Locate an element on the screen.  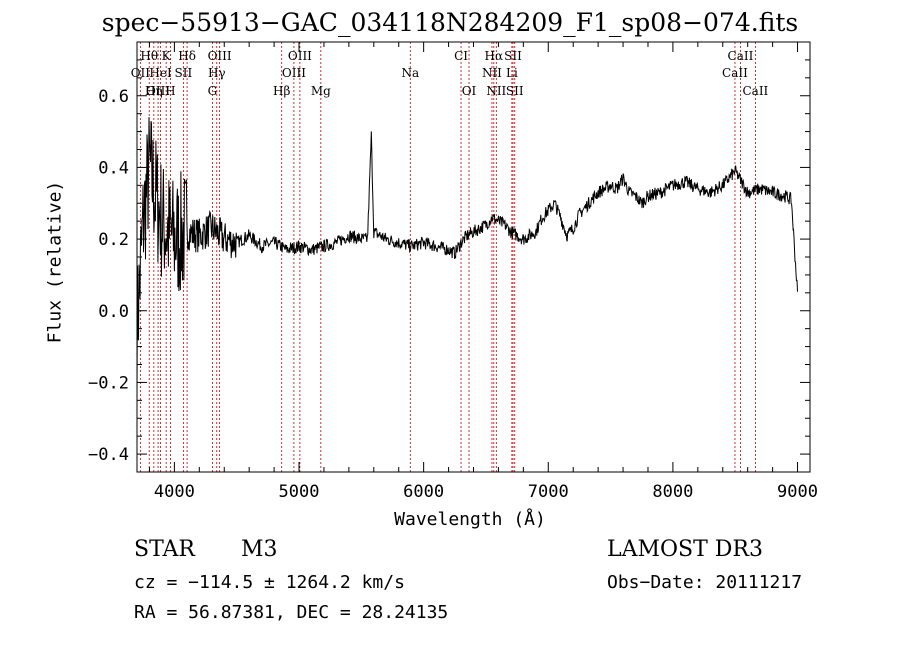
survey-label: LAMOST DR3 is located at coordinates (685, 549).